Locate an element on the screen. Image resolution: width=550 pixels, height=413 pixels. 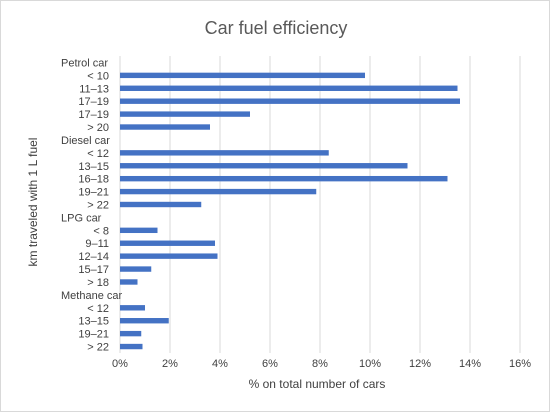
category-label: 11–13 is located at coordinates (94, 89).